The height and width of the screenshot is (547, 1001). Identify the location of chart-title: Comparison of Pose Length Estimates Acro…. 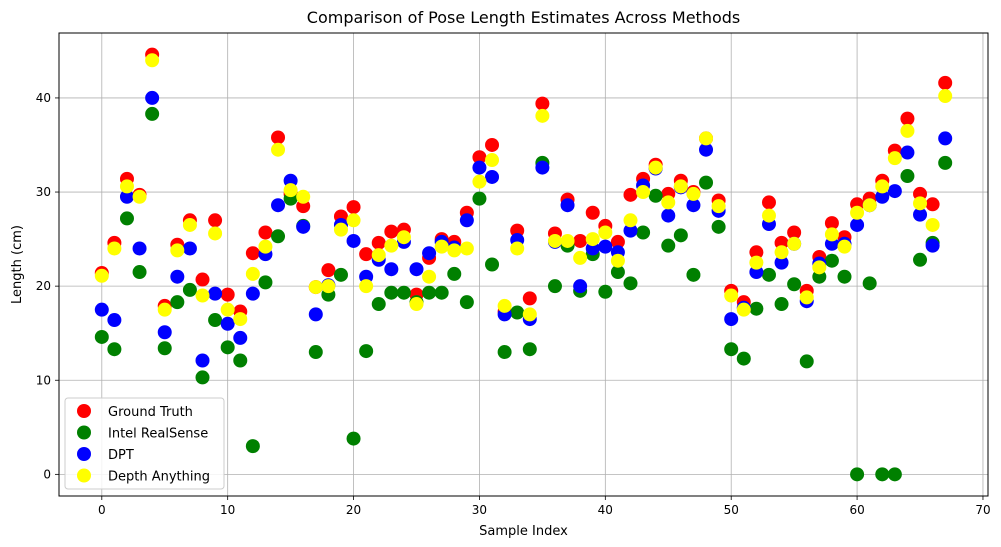
(523, 17).